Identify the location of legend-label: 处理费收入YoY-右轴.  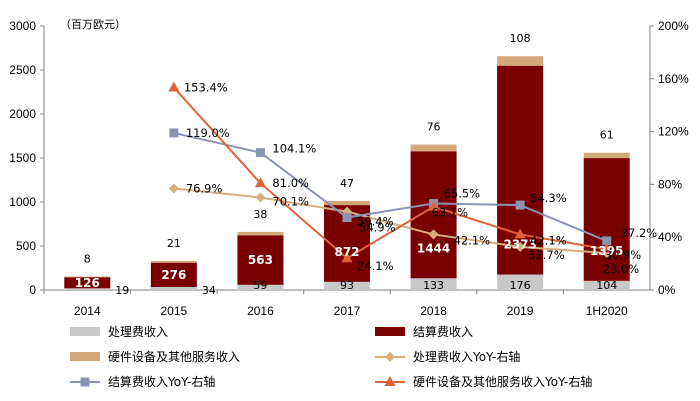
(466, 356).